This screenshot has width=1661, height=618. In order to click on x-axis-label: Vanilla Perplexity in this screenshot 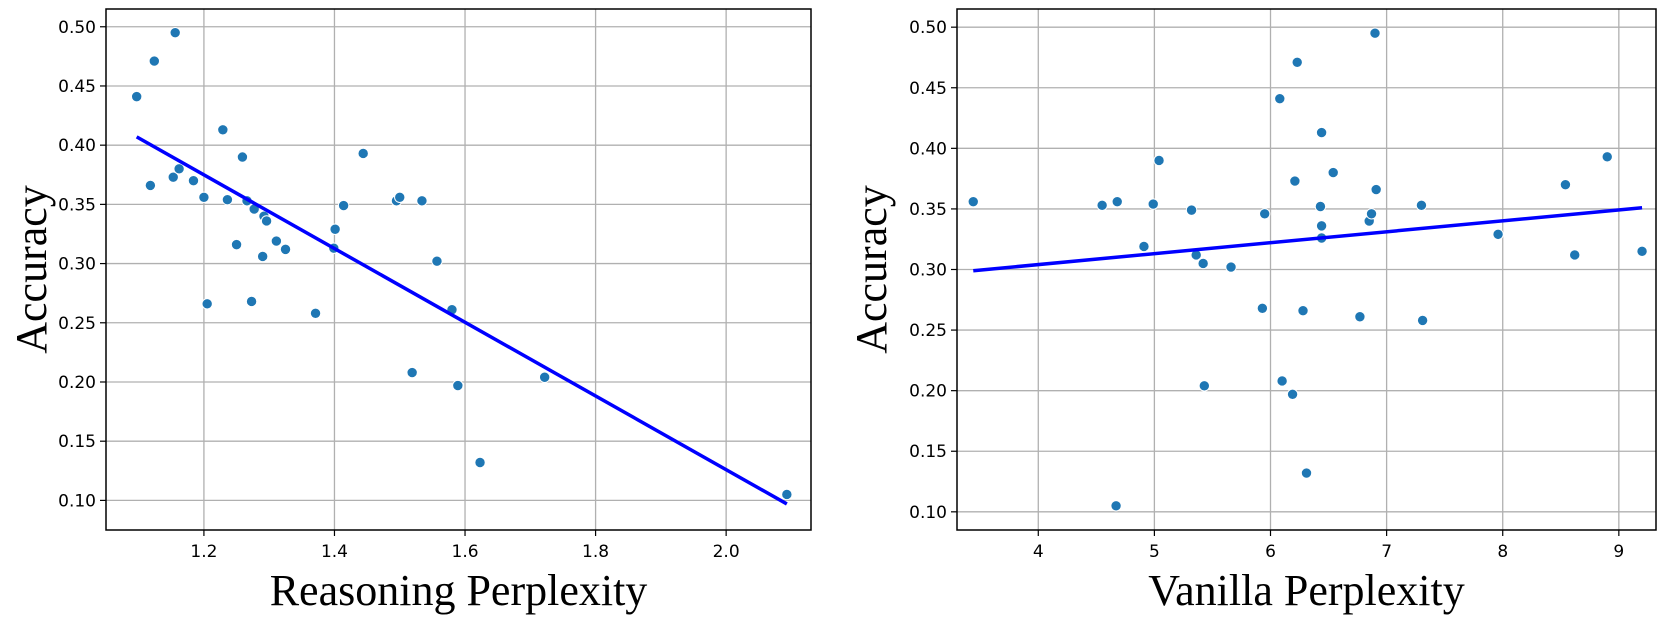, I will do `click(1306, 590)`.